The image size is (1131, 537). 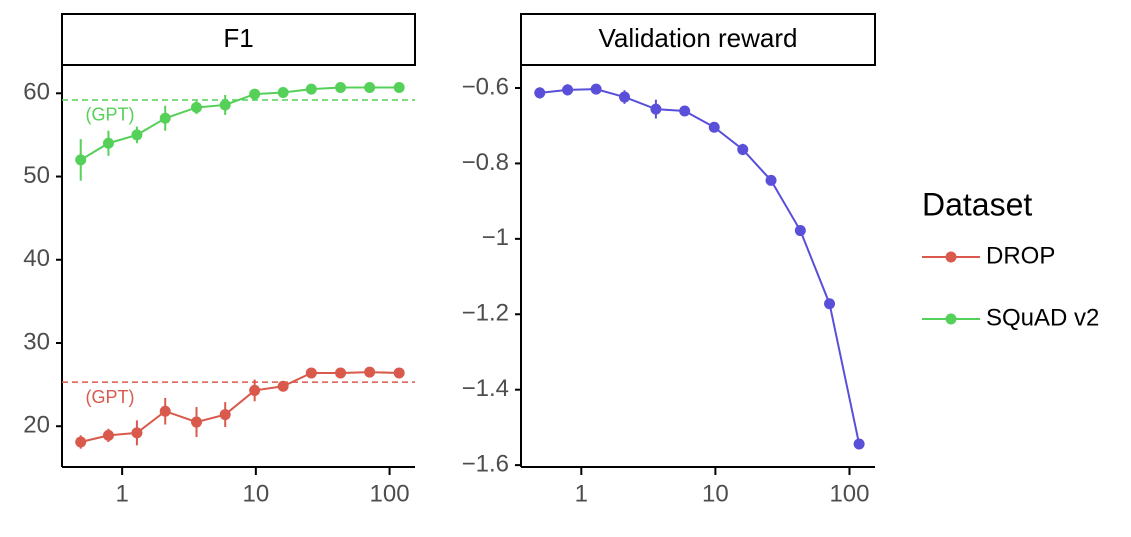 I want to click on y-tick-label: −1.4, so click(x=485, y=388).